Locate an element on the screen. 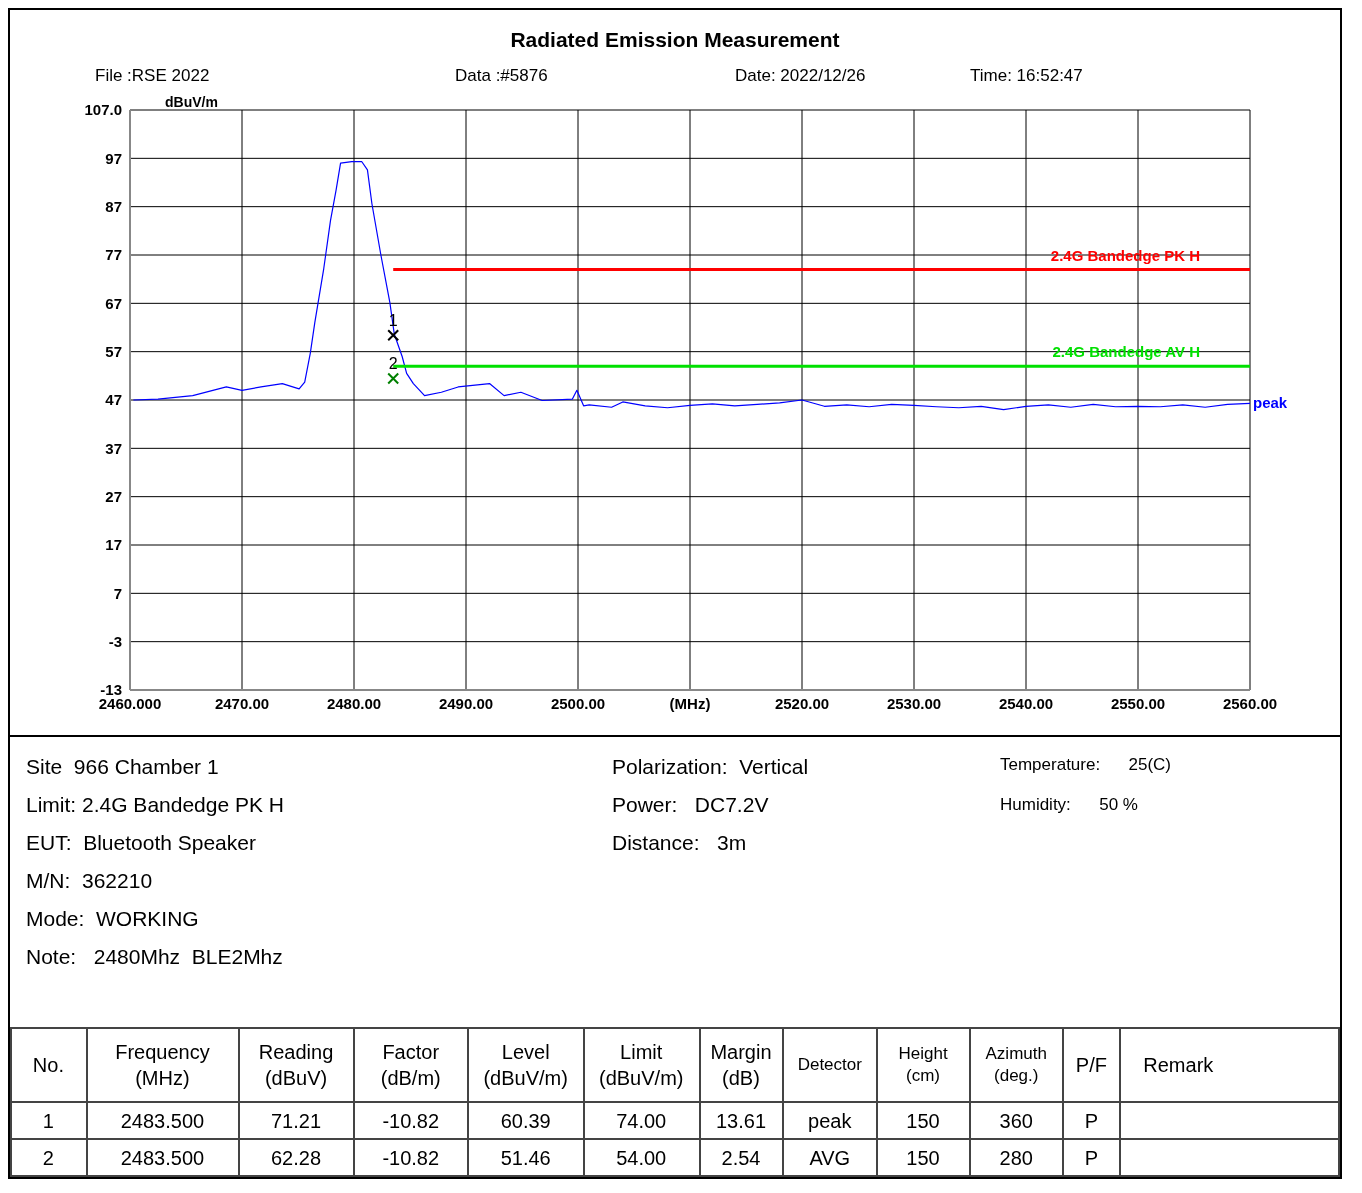 The height and width of the screenshot is (1193, 1362). text: 51.46 is located at coordinates (526, 1157).